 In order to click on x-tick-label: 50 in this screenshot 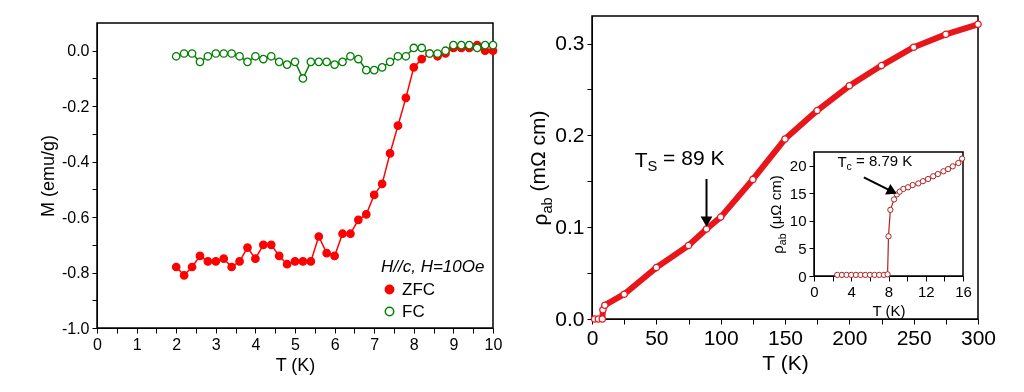, I will do `click(657, 337)`.